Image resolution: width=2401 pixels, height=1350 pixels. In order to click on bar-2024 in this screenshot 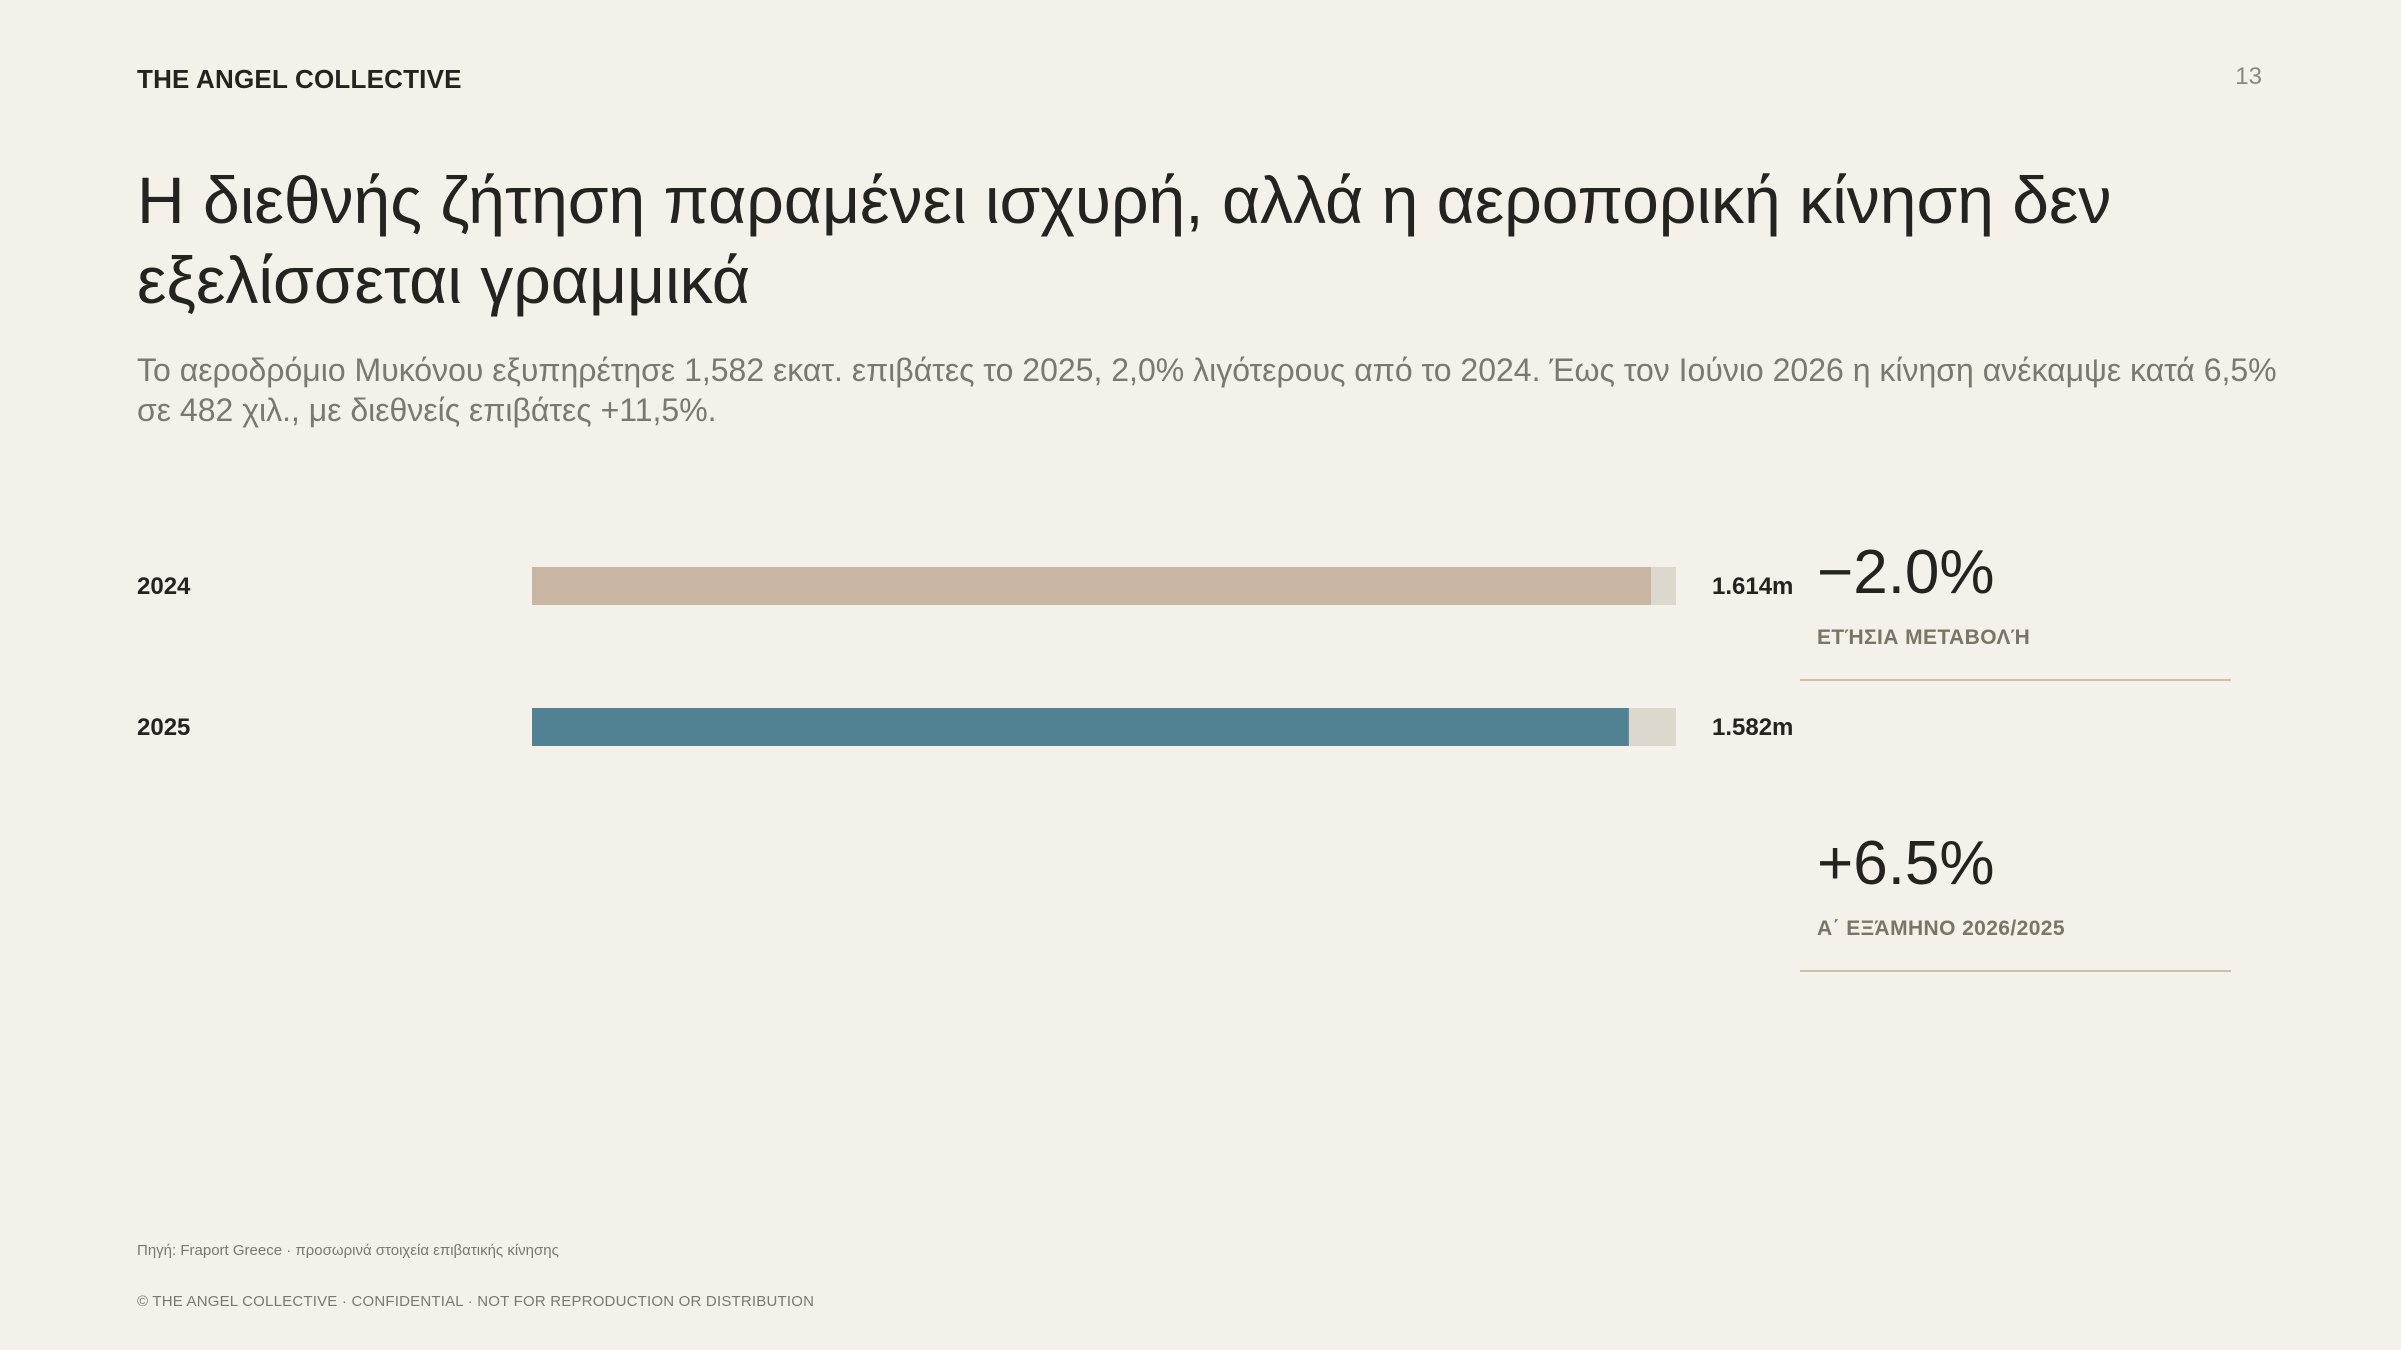, I will do `click(1092, 586)`.